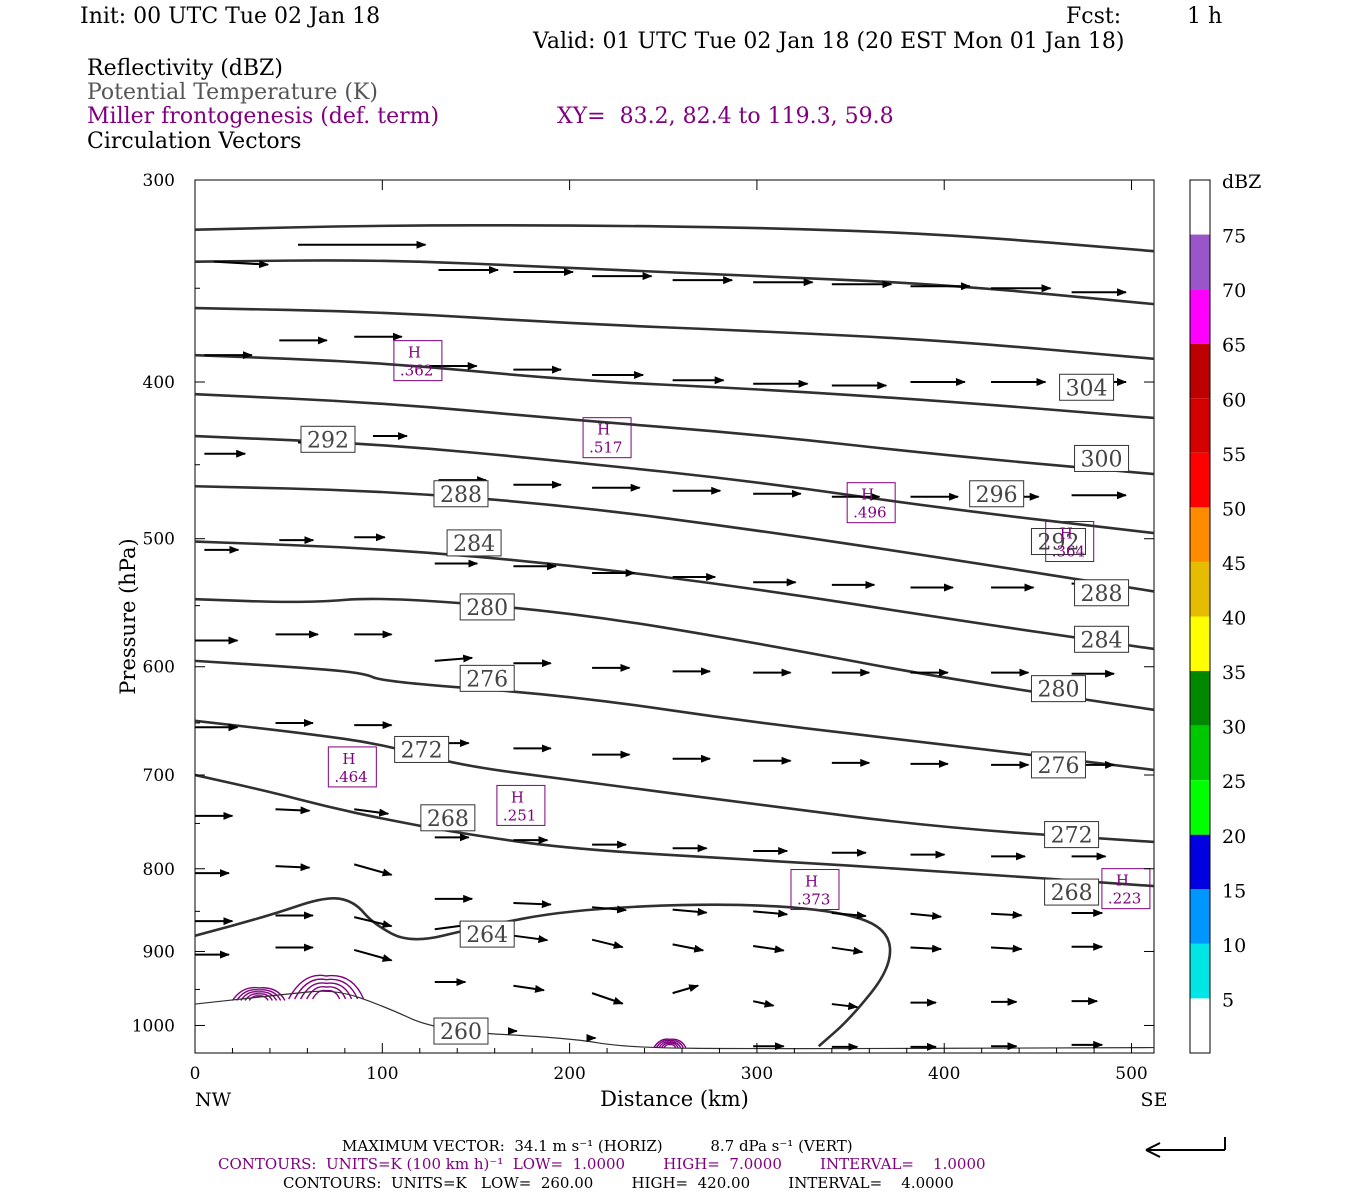  I want to click on theta-label: 260, so click(461, 1032).